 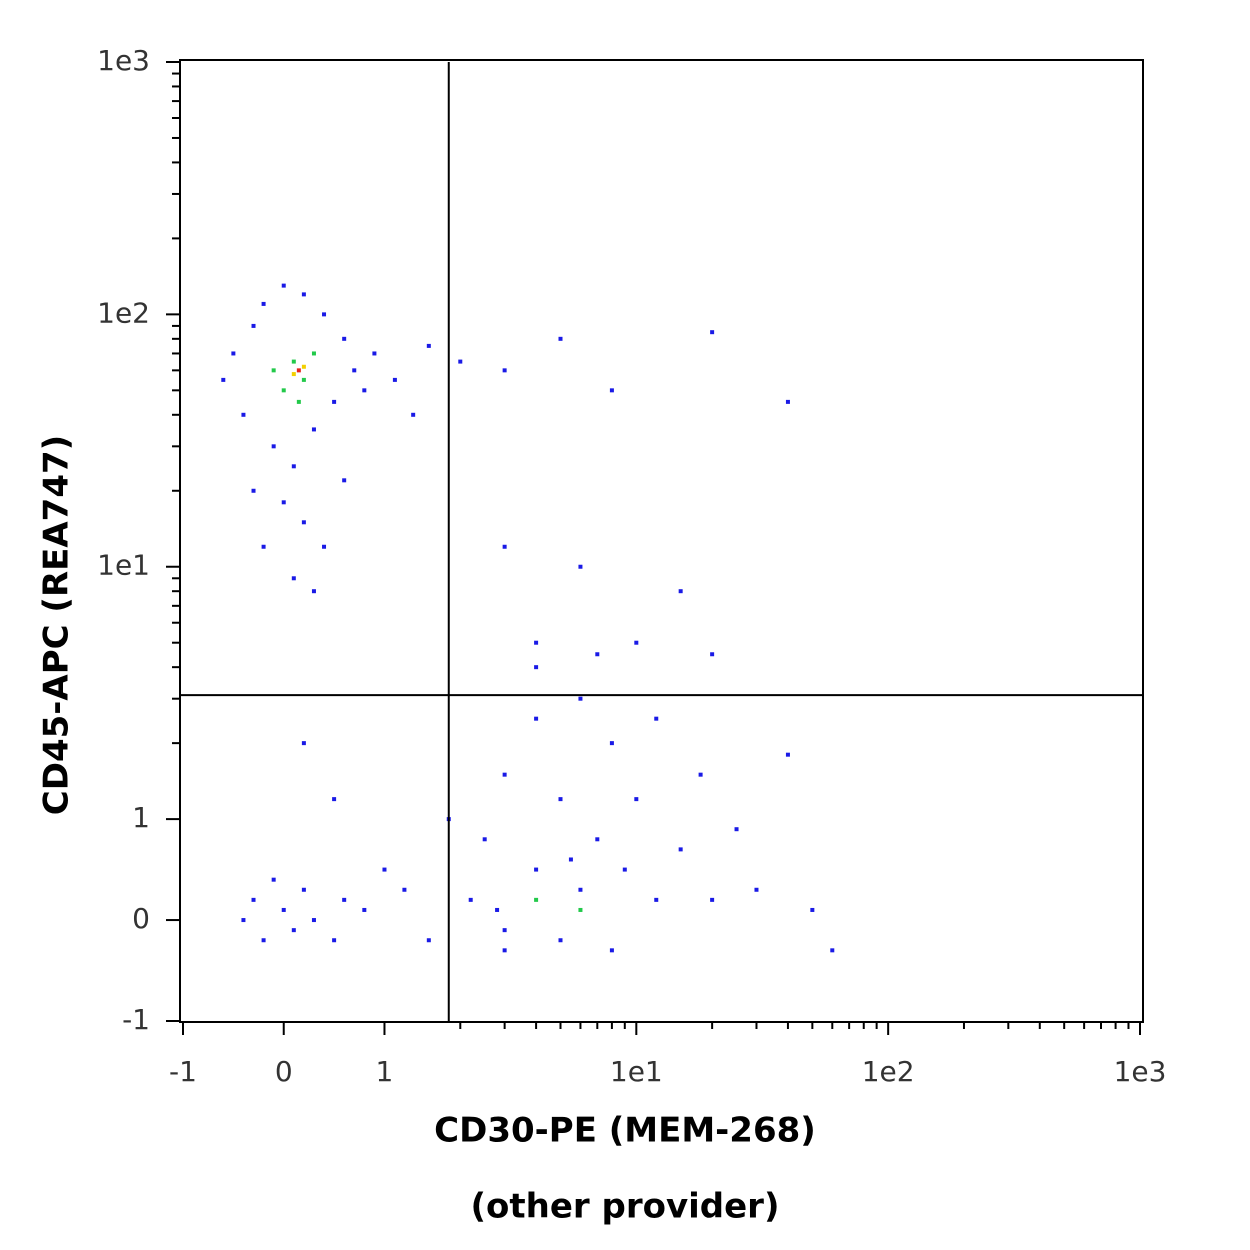 I want to click on y-tick-label: 1, so click(x=141, y=817).